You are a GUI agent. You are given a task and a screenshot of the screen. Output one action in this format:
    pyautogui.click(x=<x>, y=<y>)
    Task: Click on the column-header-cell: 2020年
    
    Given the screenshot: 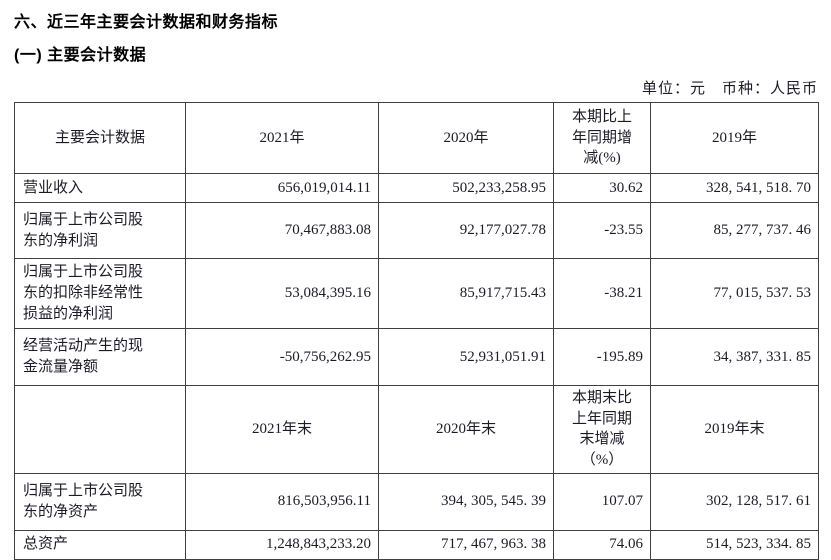 What is the action you would take?
    pyautogui.click(x=466, y=138)
    